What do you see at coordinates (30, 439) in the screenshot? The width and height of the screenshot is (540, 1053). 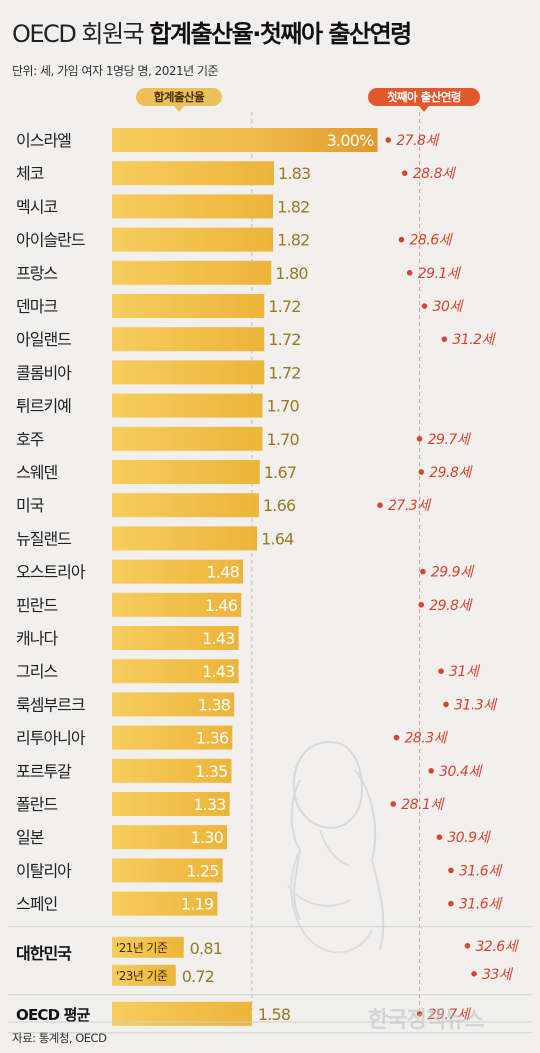 I see `country-label-9: 호주` at bounding box center [30, 439].